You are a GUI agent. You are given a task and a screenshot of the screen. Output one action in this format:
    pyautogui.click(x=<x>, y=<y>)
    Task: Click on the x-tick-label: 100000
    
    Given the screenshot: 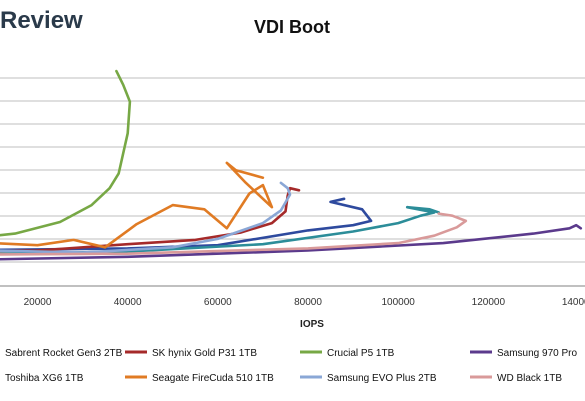 What is the action you would take?
    pyautogui.click(x=398, y=302)
    